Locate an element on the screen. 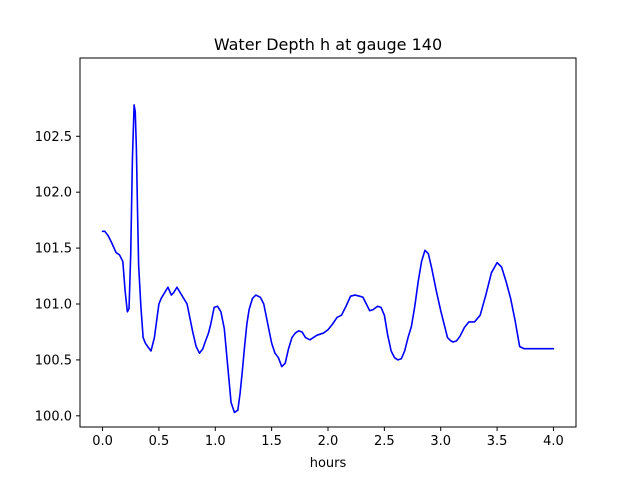 Image resolution: width=640 pixels, height=485 pixels. y-tick-label: 102.0 is located at coordinates (53, 193).